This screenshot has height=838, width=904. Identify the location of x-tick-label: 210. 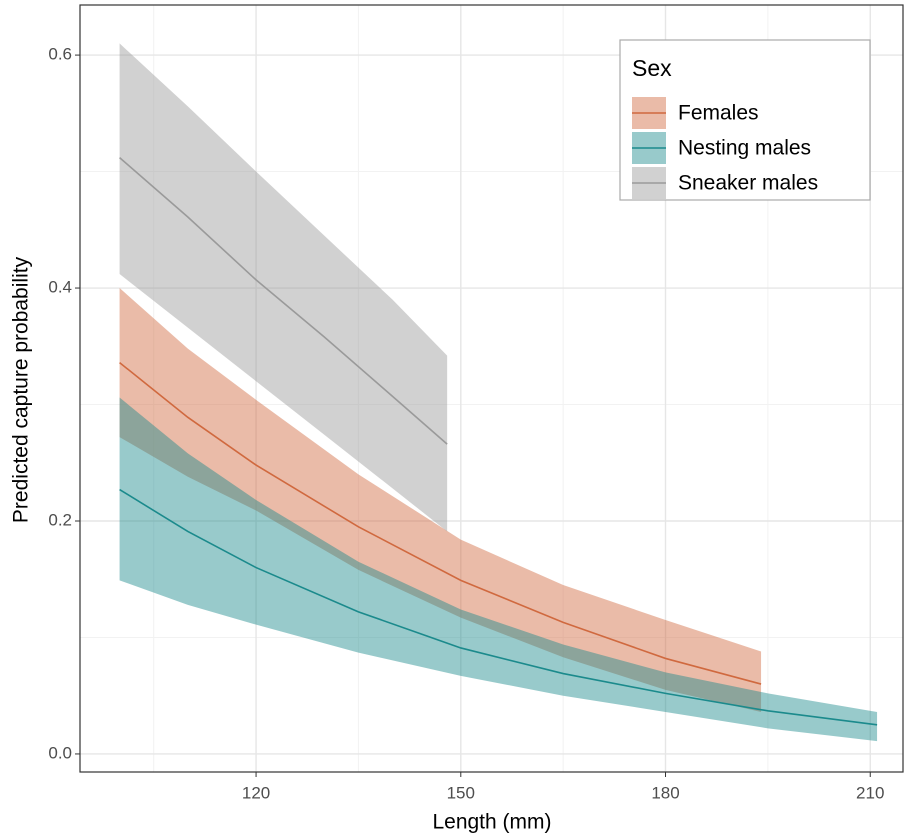
(870, 792).